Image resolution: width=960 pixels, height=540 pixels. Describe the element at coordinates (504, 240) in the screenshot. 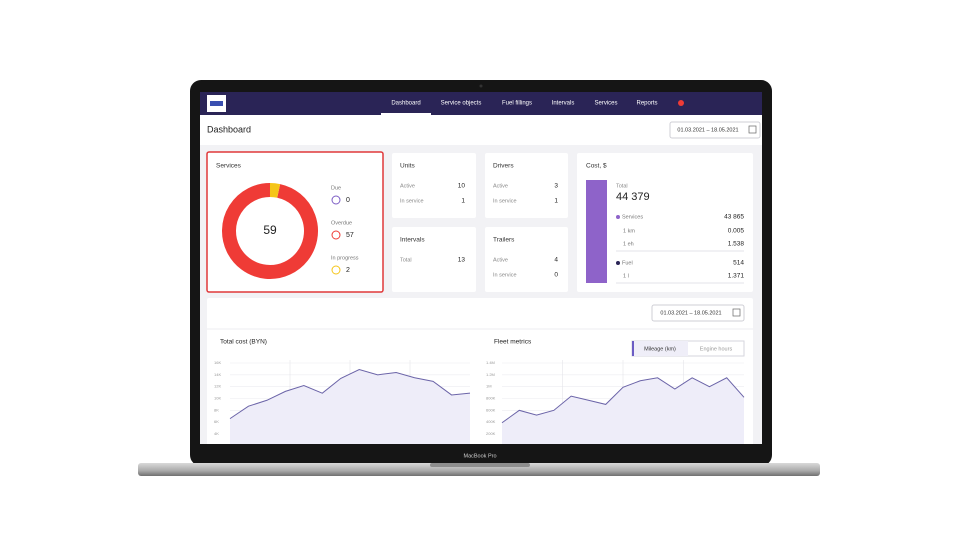

I see `card-title: Trailers` at that location.